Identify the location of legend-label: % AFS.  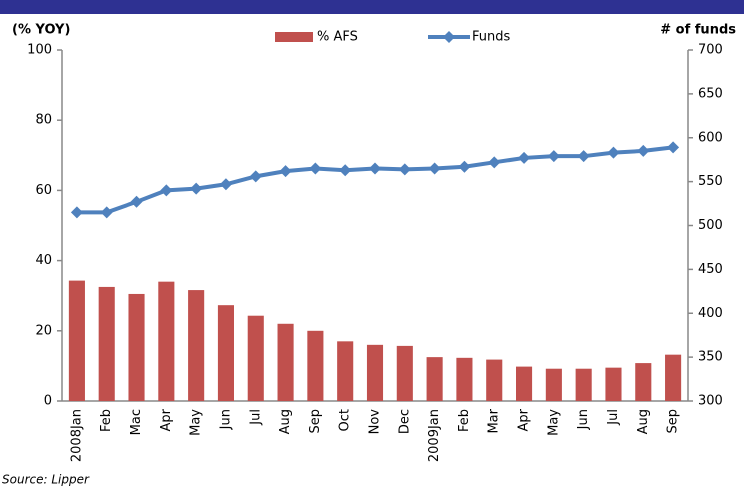
(337, 37).